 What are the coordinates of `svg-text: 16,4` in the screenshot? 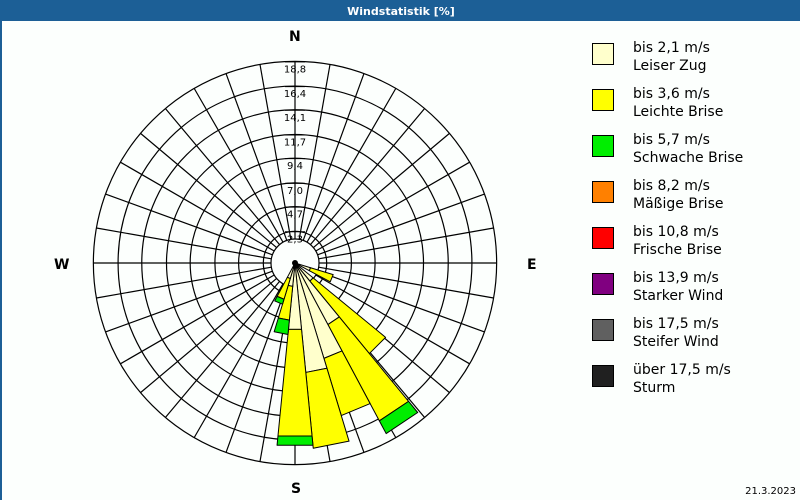 It's located at (295, 94).